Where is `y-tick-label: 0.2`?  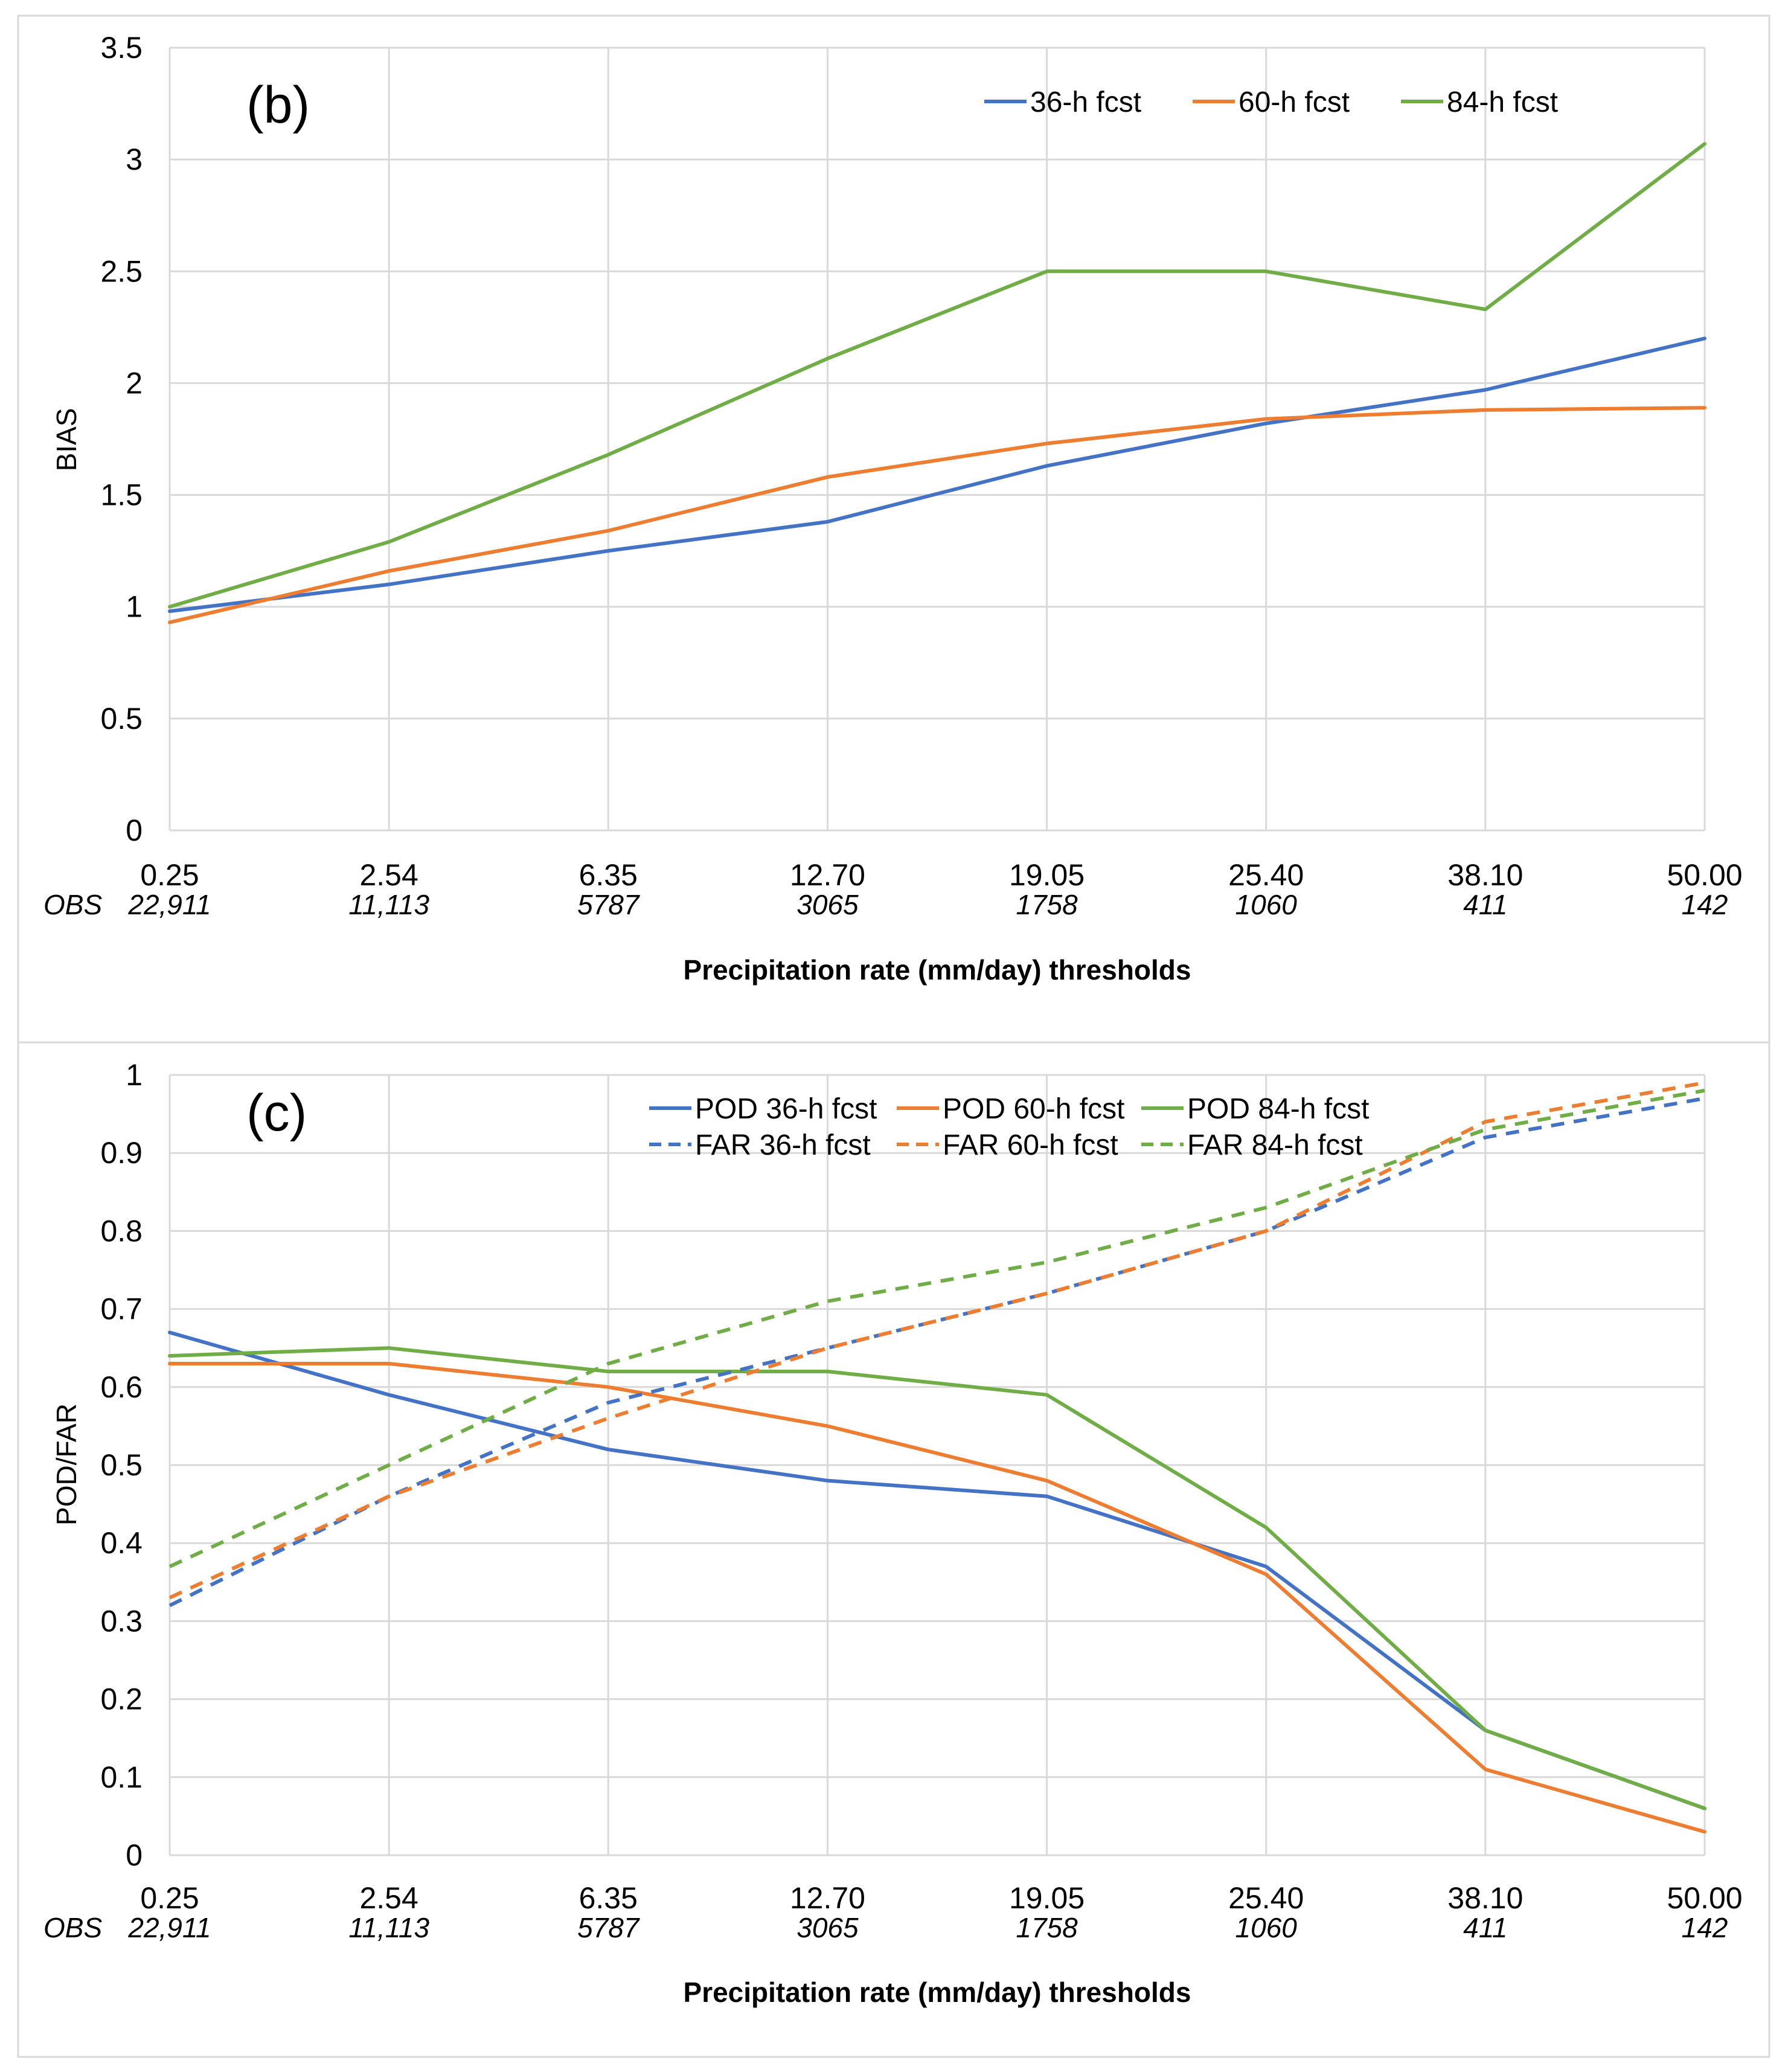
y-tick-label: 0.2 is located at coordinates (122, 1699).